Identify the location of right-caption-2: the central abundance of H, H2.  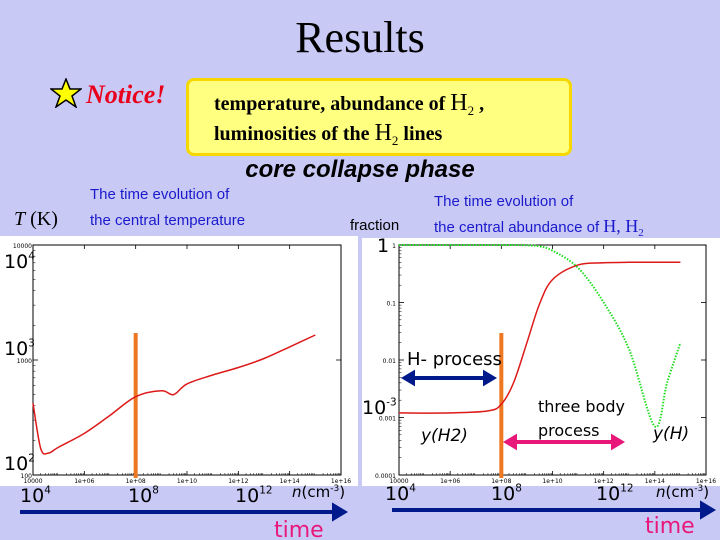
(539, 227).